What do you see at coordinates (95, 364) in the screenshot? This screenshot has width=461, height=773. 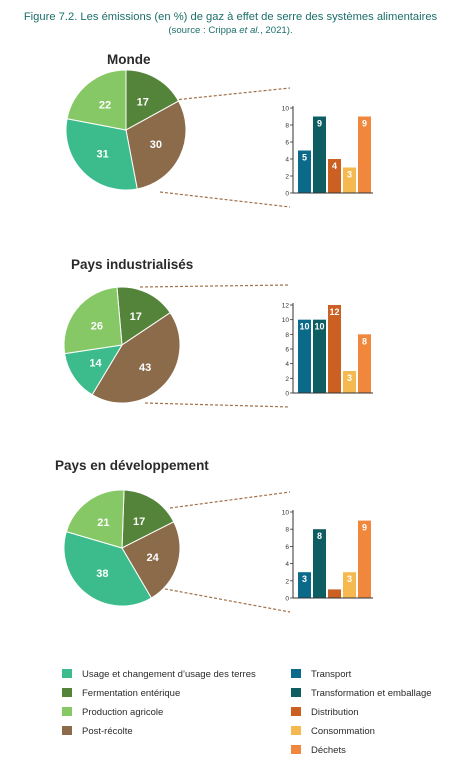 I see `pie-slice-label: 14` at bounding box center [95, 364].